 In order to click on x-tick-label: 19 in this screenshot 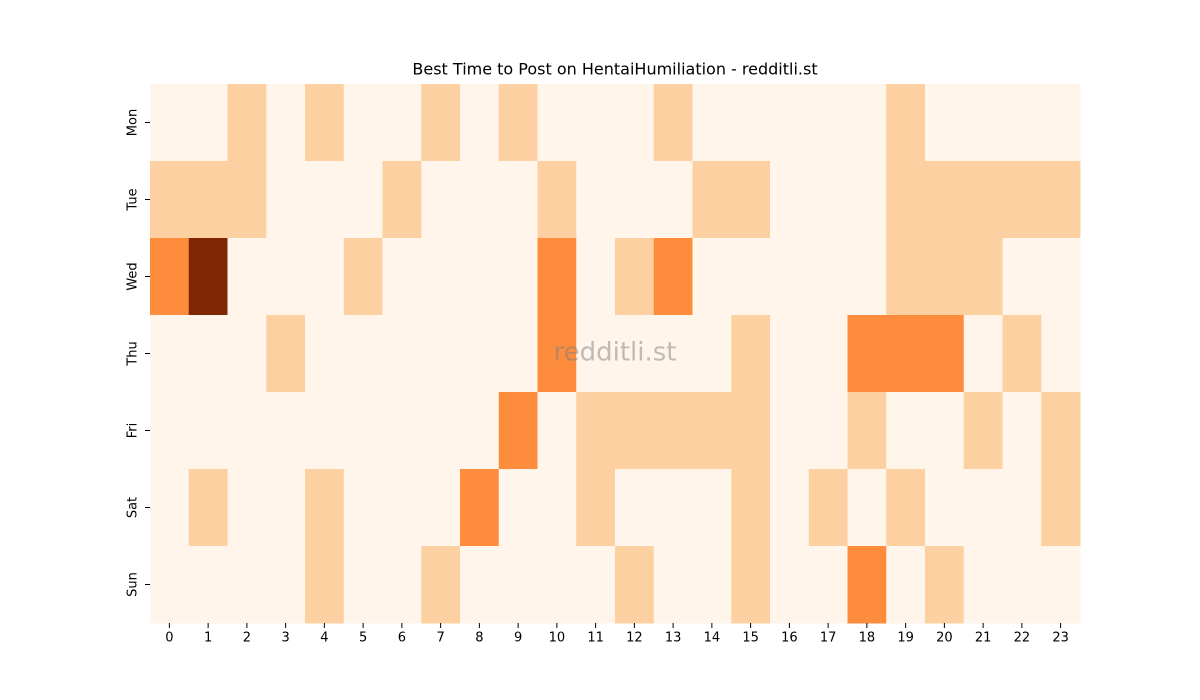, I will do `click(905, 638)`.